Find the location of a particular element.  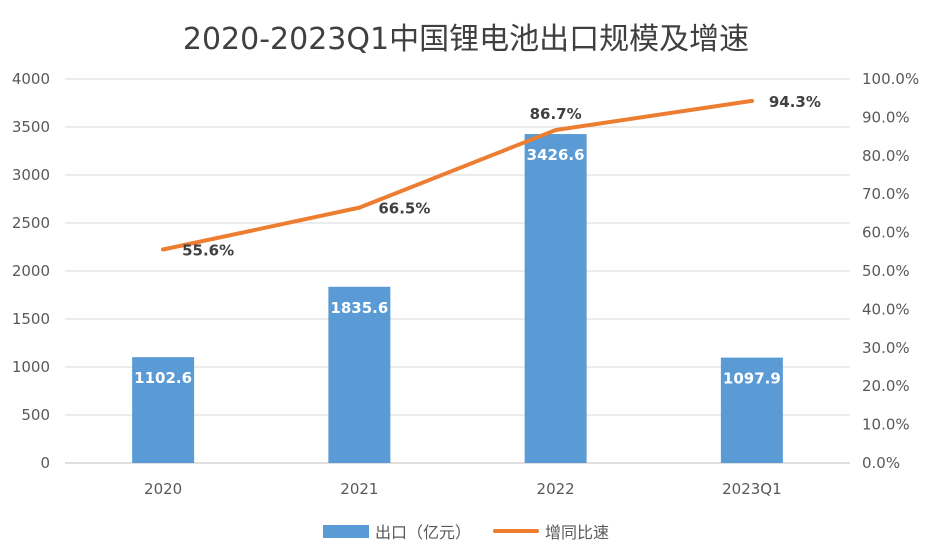

x-tick-label: 2020 is located at coordinates (163, 489).